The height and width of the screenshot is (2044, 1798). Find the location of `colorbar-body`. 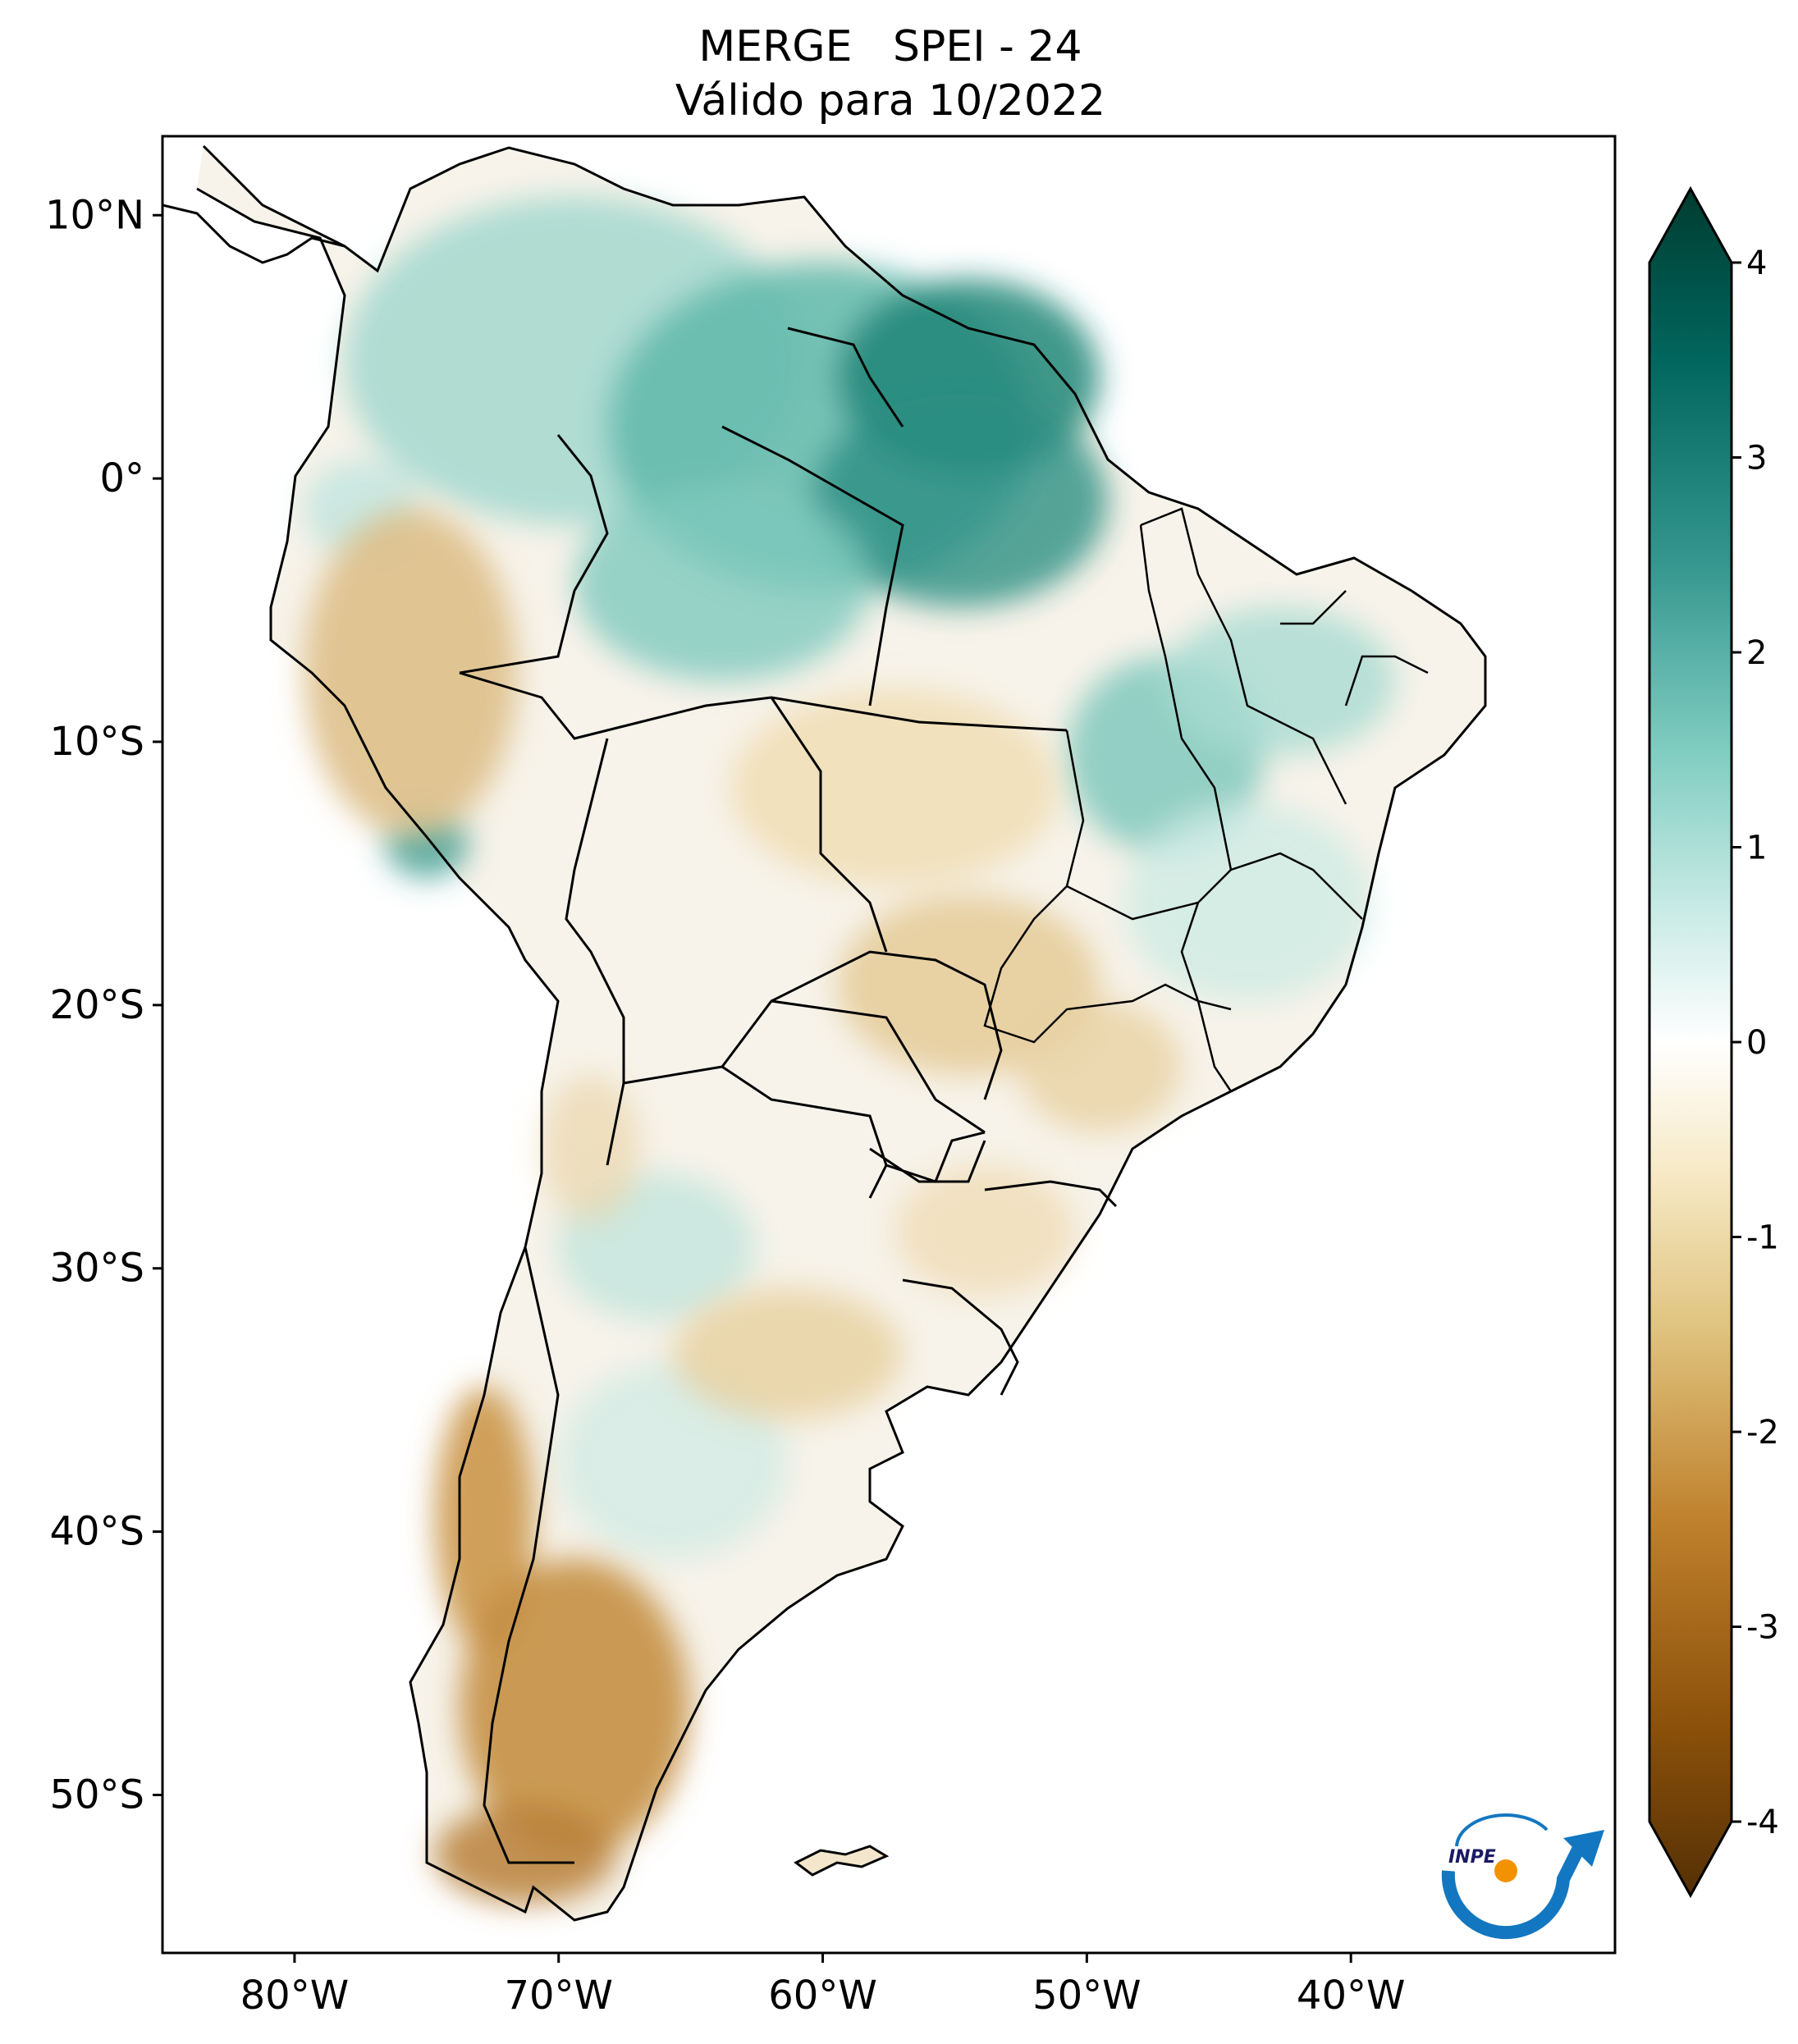

colorbar-body is located at coordinates (1691, 1042).